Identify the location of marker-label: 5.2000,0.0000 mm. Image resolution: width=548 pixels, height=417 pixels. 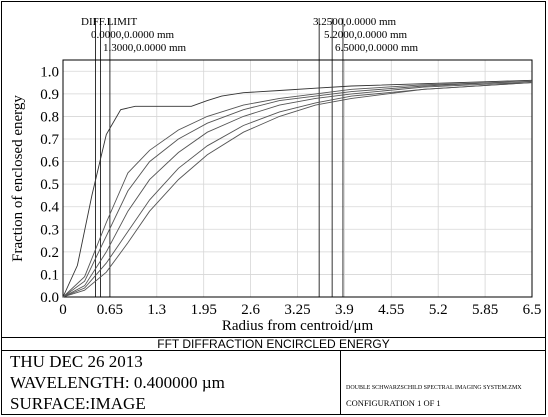
(366, 35).